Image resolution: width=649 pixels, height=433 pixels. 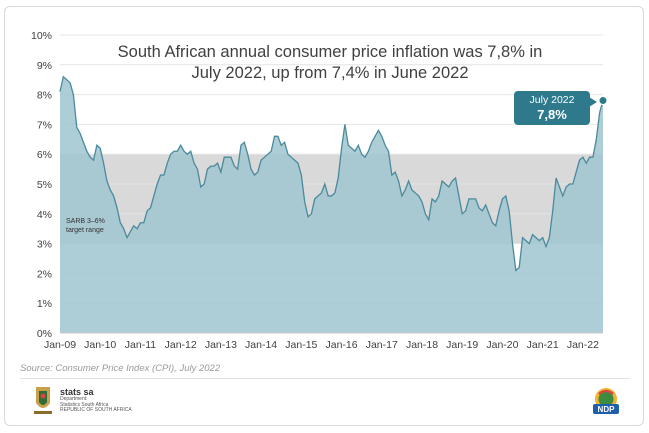 I want to click on x-tick-label: Jan-20, so click(x=502, y=345).